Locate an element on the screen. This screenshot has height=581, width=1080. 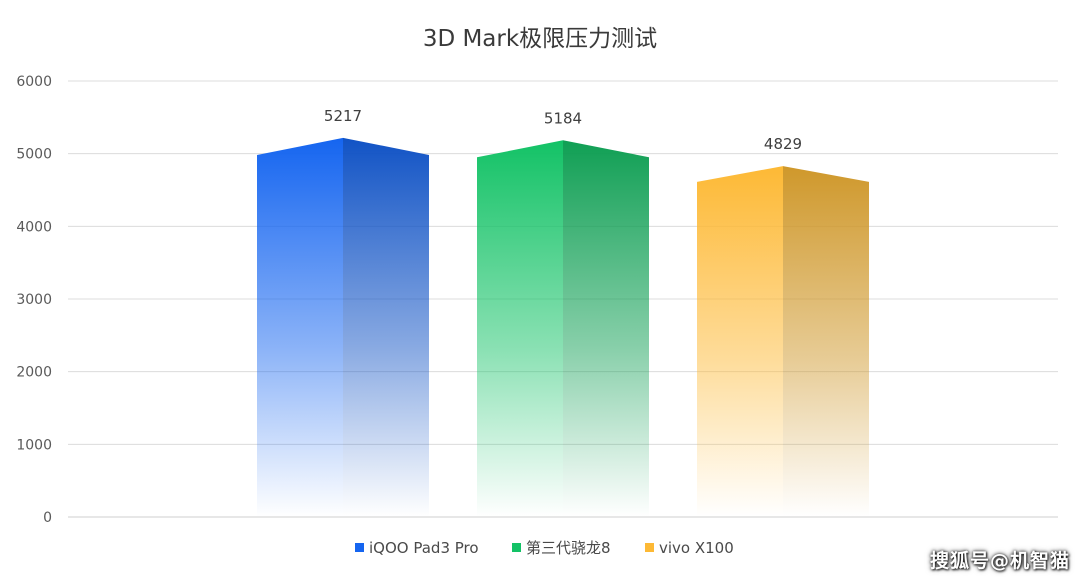
data-label: 5217 is located at coordinates (343, 116).